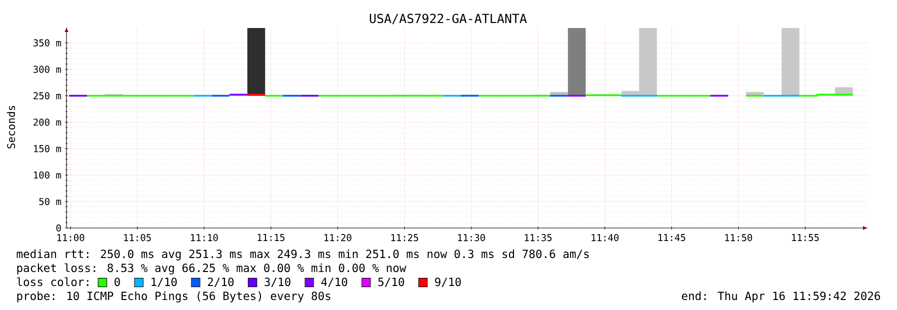 This screenshot has height=310, width=897. What do you see at coordinates (164, 283) in the screenshot?
I see `legend-label: 1/10` at bounding box center [164, 283].